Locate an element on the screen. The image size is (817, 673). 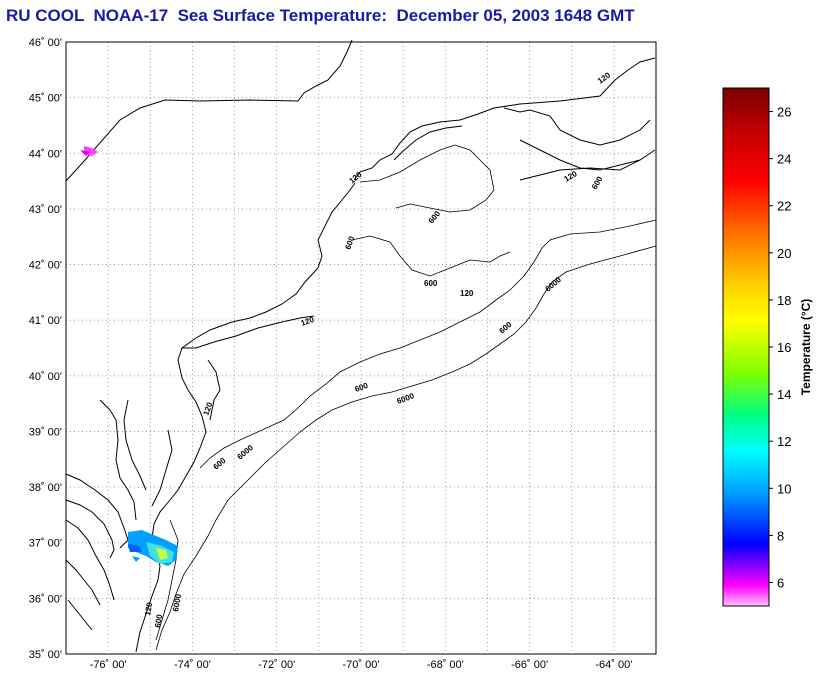
latitude-tick-label: 39˚ 00' is located at coordinates (45, 432).